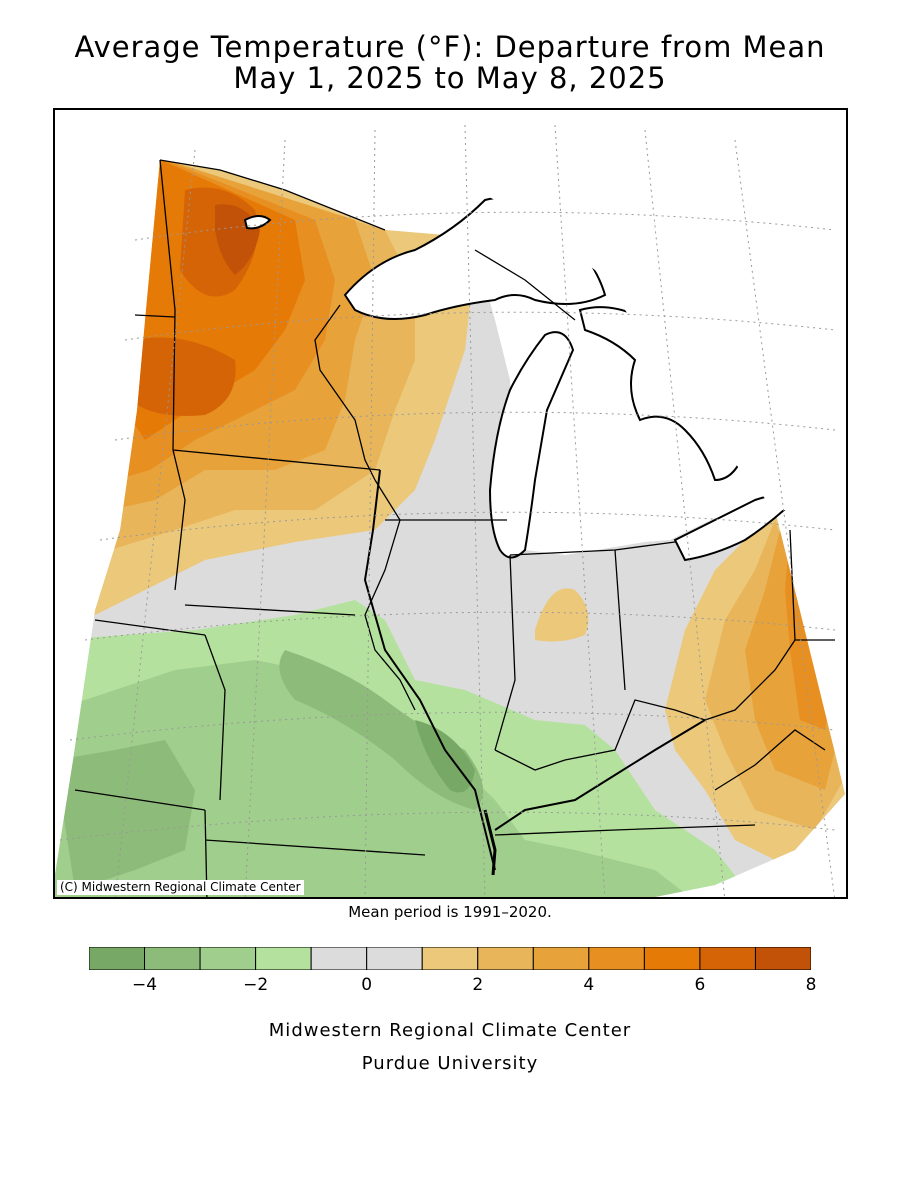  Describe the element at coordinates (589, 985) in the screenshot. I see `legend-tick-label: 4` at that location.